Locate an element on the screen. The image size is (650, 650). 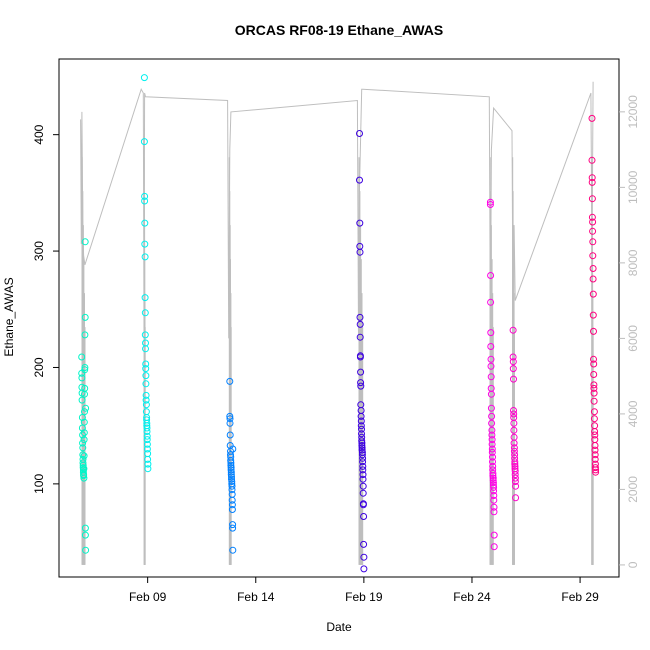
y2-tick-label: 0 is located at coordinates (633, 564).